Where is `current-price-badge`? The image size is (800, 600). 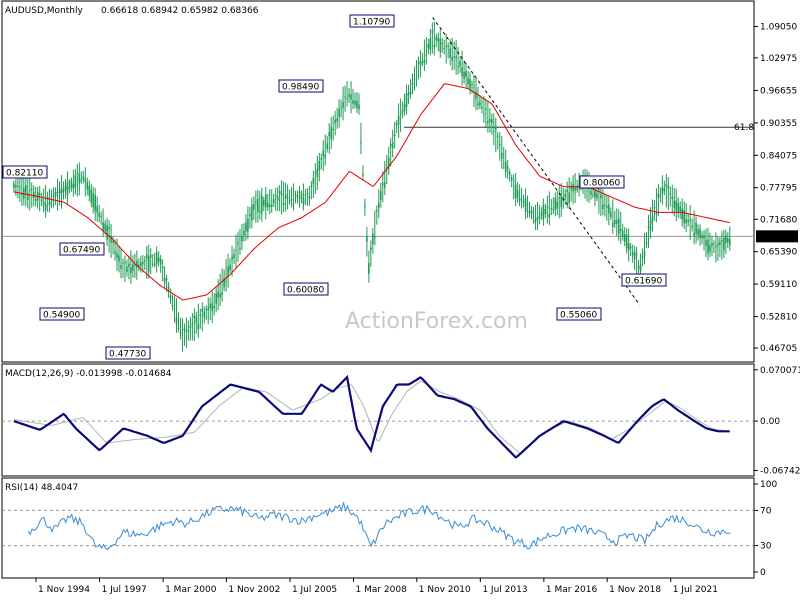
current-price-badge is located at coordinates (777, 236).